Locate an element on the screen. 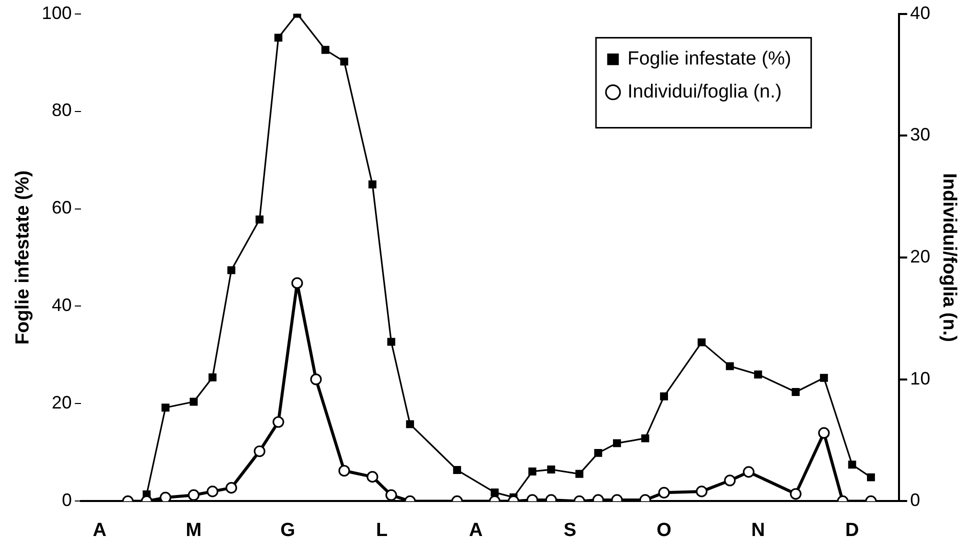  y2-tick-label: 10 is located at coordinates (920, 378).